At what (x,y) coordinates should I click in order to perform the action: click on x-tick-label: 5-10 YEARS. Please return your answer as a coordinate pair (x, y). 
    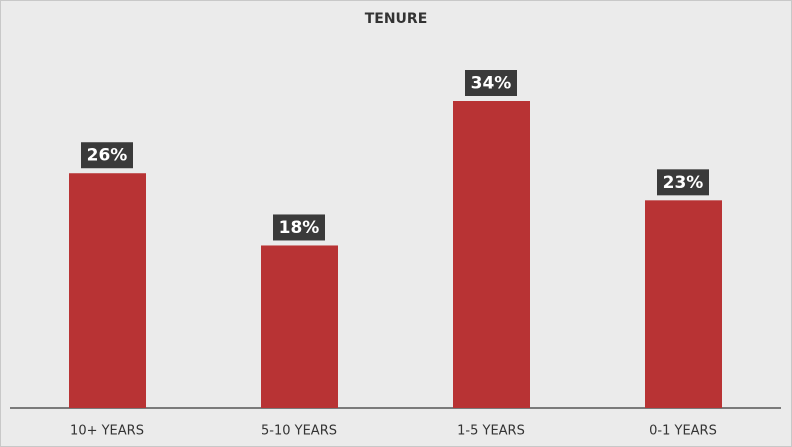
    Looking at the image, I should click on (299, 431).